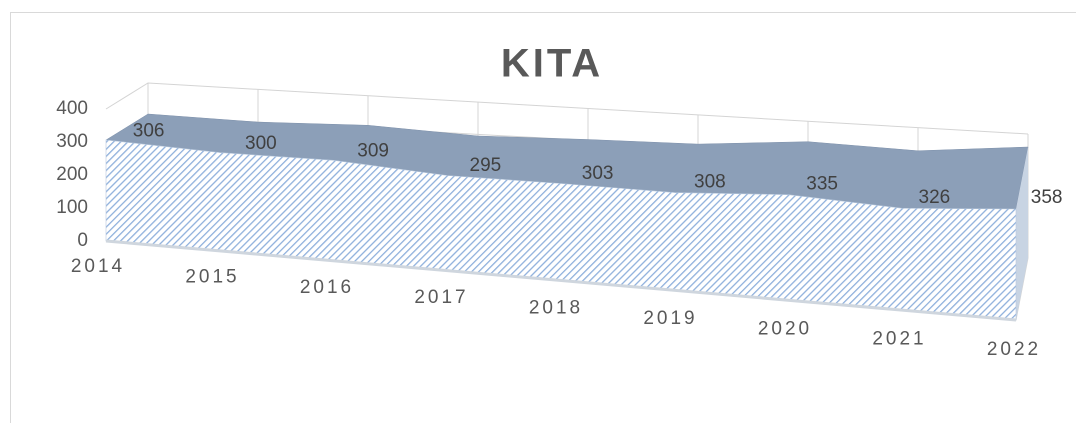  Describe the element at coordinates (935, 197) in the screenshot. I see `data-label: 326` at that location.